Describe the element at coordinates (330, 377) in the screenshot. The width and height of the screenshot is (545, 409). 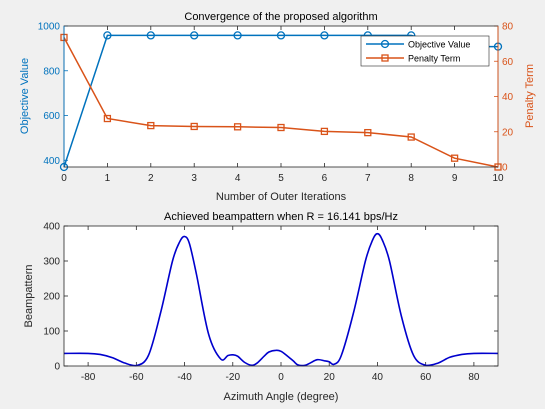
I see `x-tick-label: 20` at that location.